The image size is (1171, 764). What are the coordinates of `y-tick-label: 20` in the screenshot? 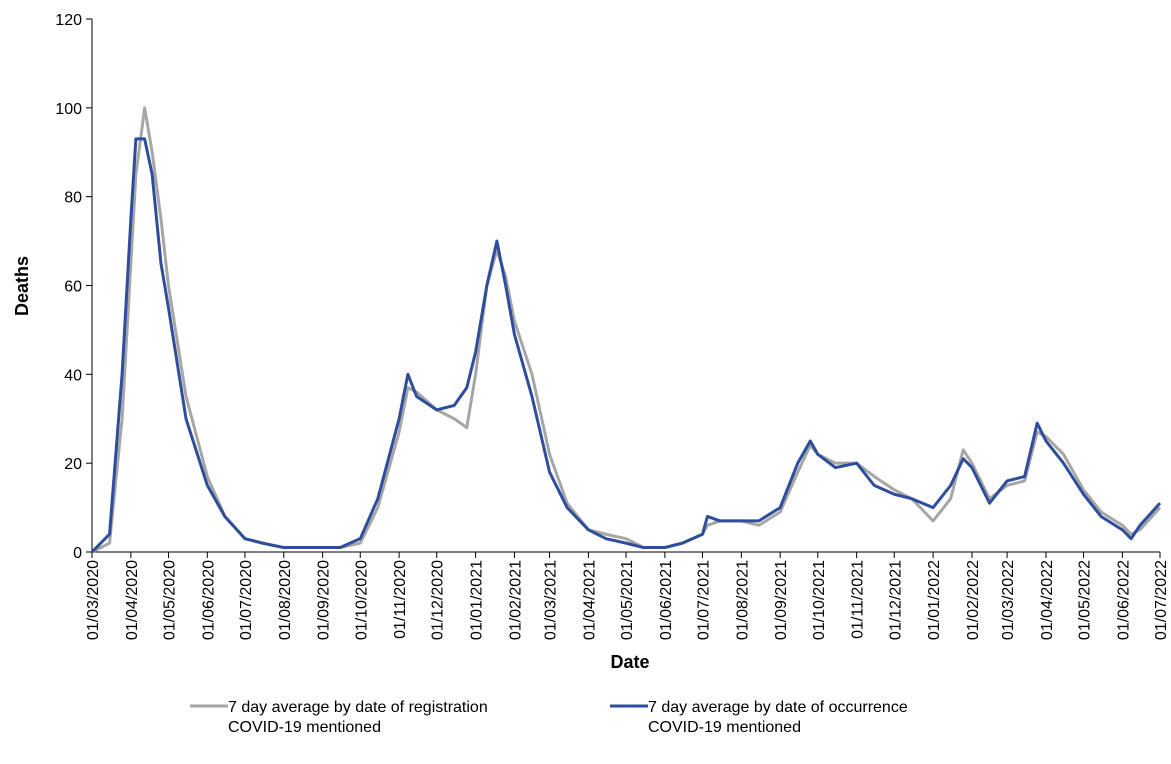 It's located at (73, 464).